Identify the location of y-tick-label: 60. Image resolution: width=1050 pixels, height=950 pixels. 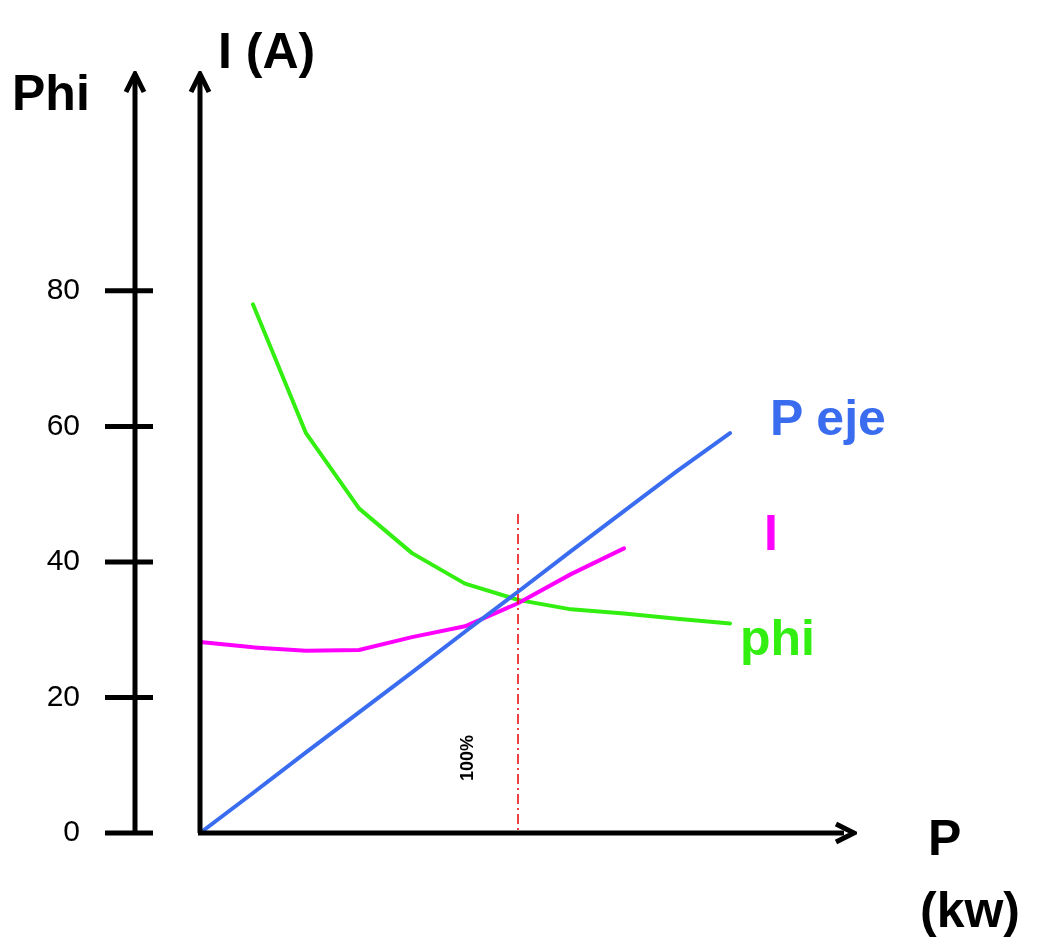
(63, 424).